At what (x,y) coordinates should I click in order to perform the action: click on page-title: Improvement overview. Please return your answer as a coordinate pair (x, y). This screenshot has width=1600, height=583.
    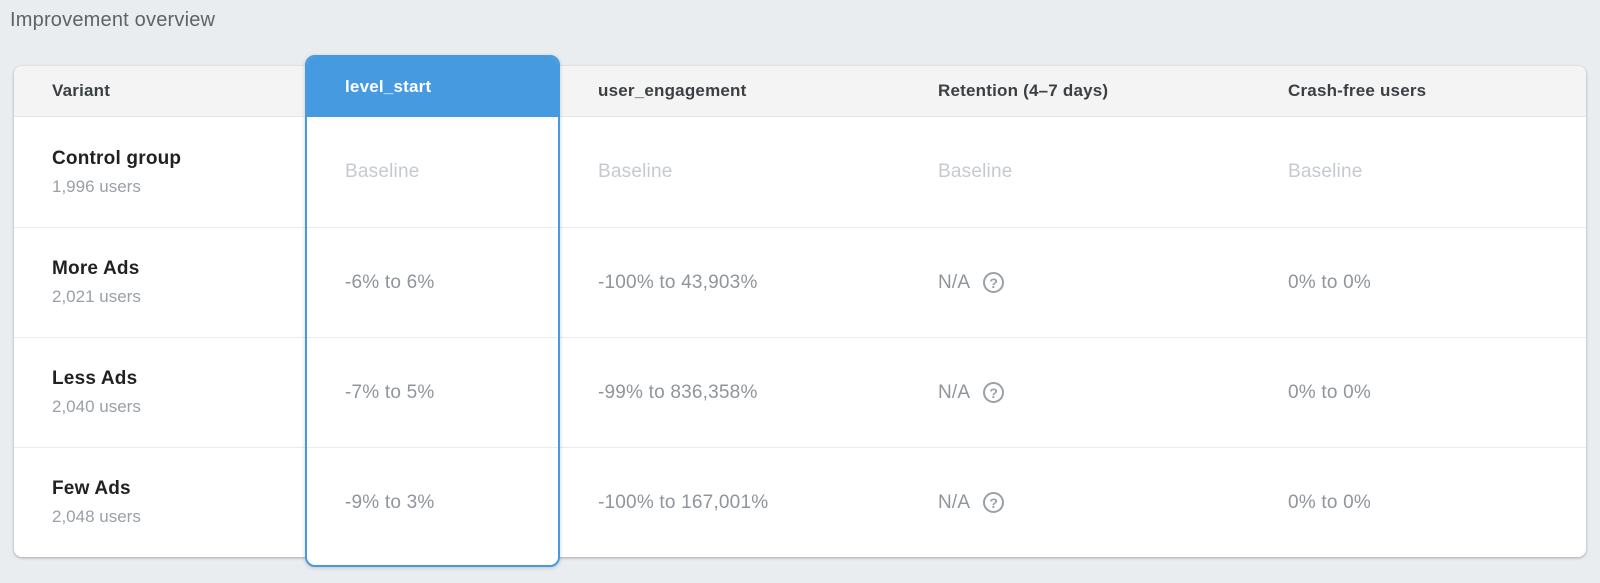
    Looking at the image, I should click on (113, 20).